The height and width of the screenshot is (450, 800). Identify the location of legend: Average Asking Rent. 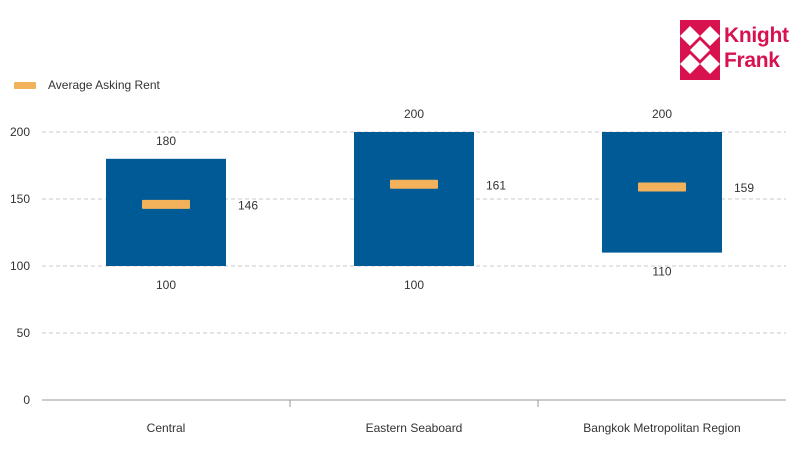
(87, 85).